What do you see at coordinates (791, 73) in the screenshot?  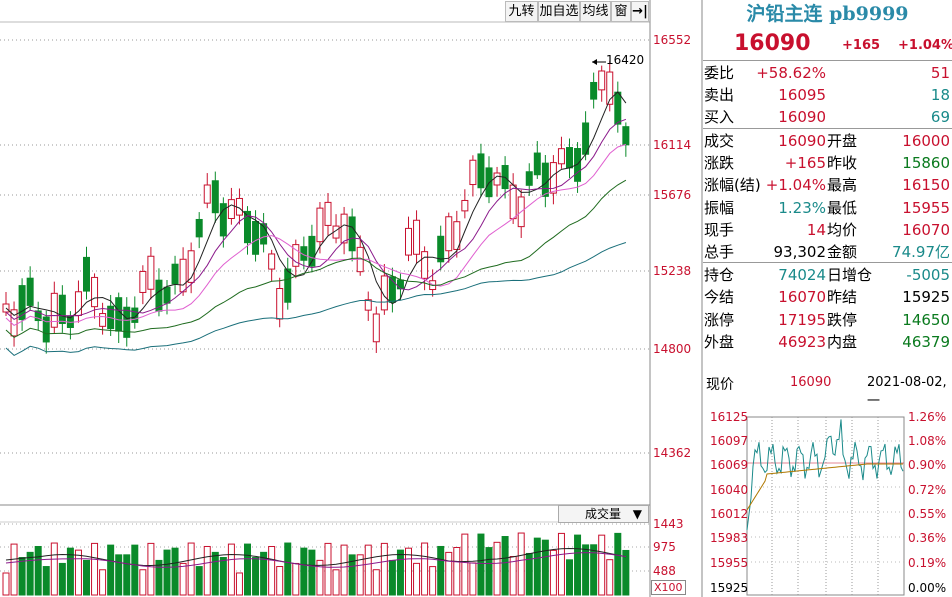 I see `quote-value: +58.62%` at bounding box center [791, 73].